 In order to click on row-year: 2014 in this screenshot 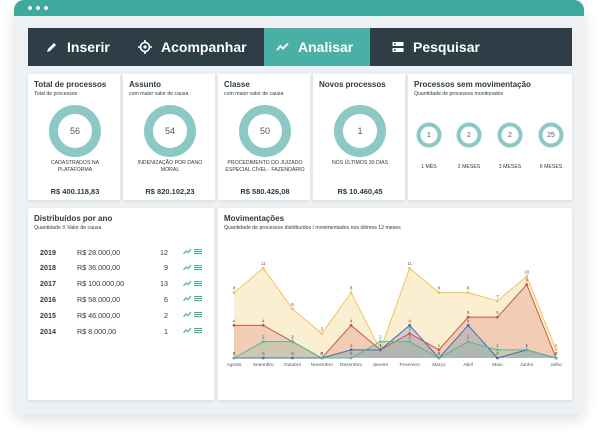, I will do `click(48, 331)`.